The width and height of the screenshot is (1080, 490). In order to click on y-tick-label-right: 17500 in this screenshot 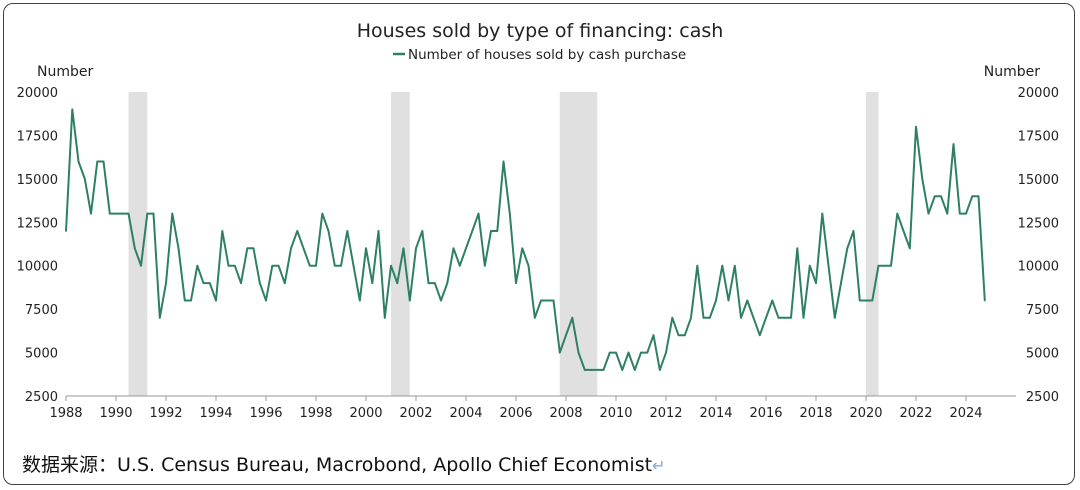, I will do `click(1038, 136)`.